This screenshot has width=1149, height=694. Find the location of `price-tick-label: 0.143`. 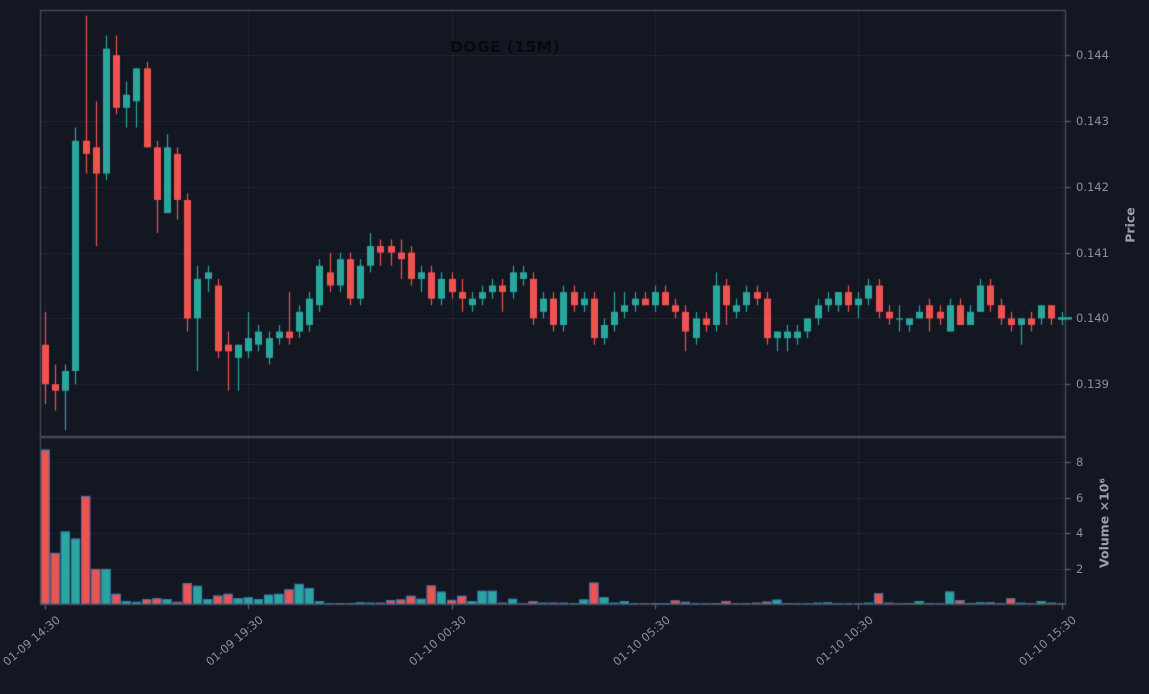

price-tick-label: 0.143 is located at coordinates (1092, 121).